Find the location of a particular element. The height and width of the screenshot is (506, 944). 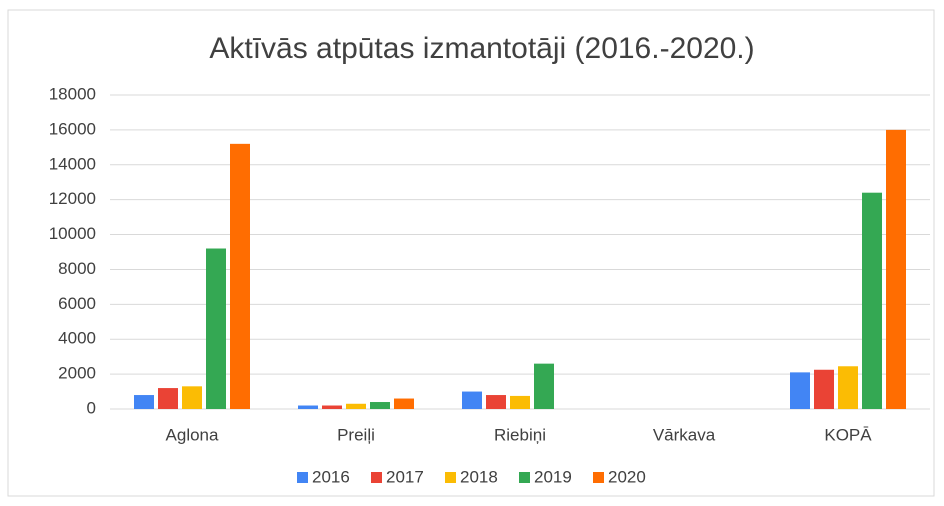

x-tick-label: Preiļi is located at coordinates (356, 434).